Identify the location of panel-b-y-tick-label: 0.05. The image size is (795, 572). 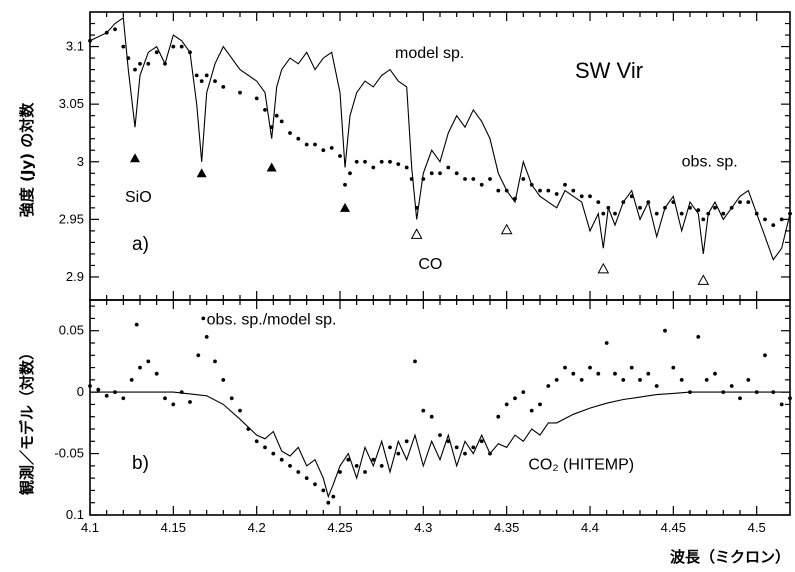
(71, 330).